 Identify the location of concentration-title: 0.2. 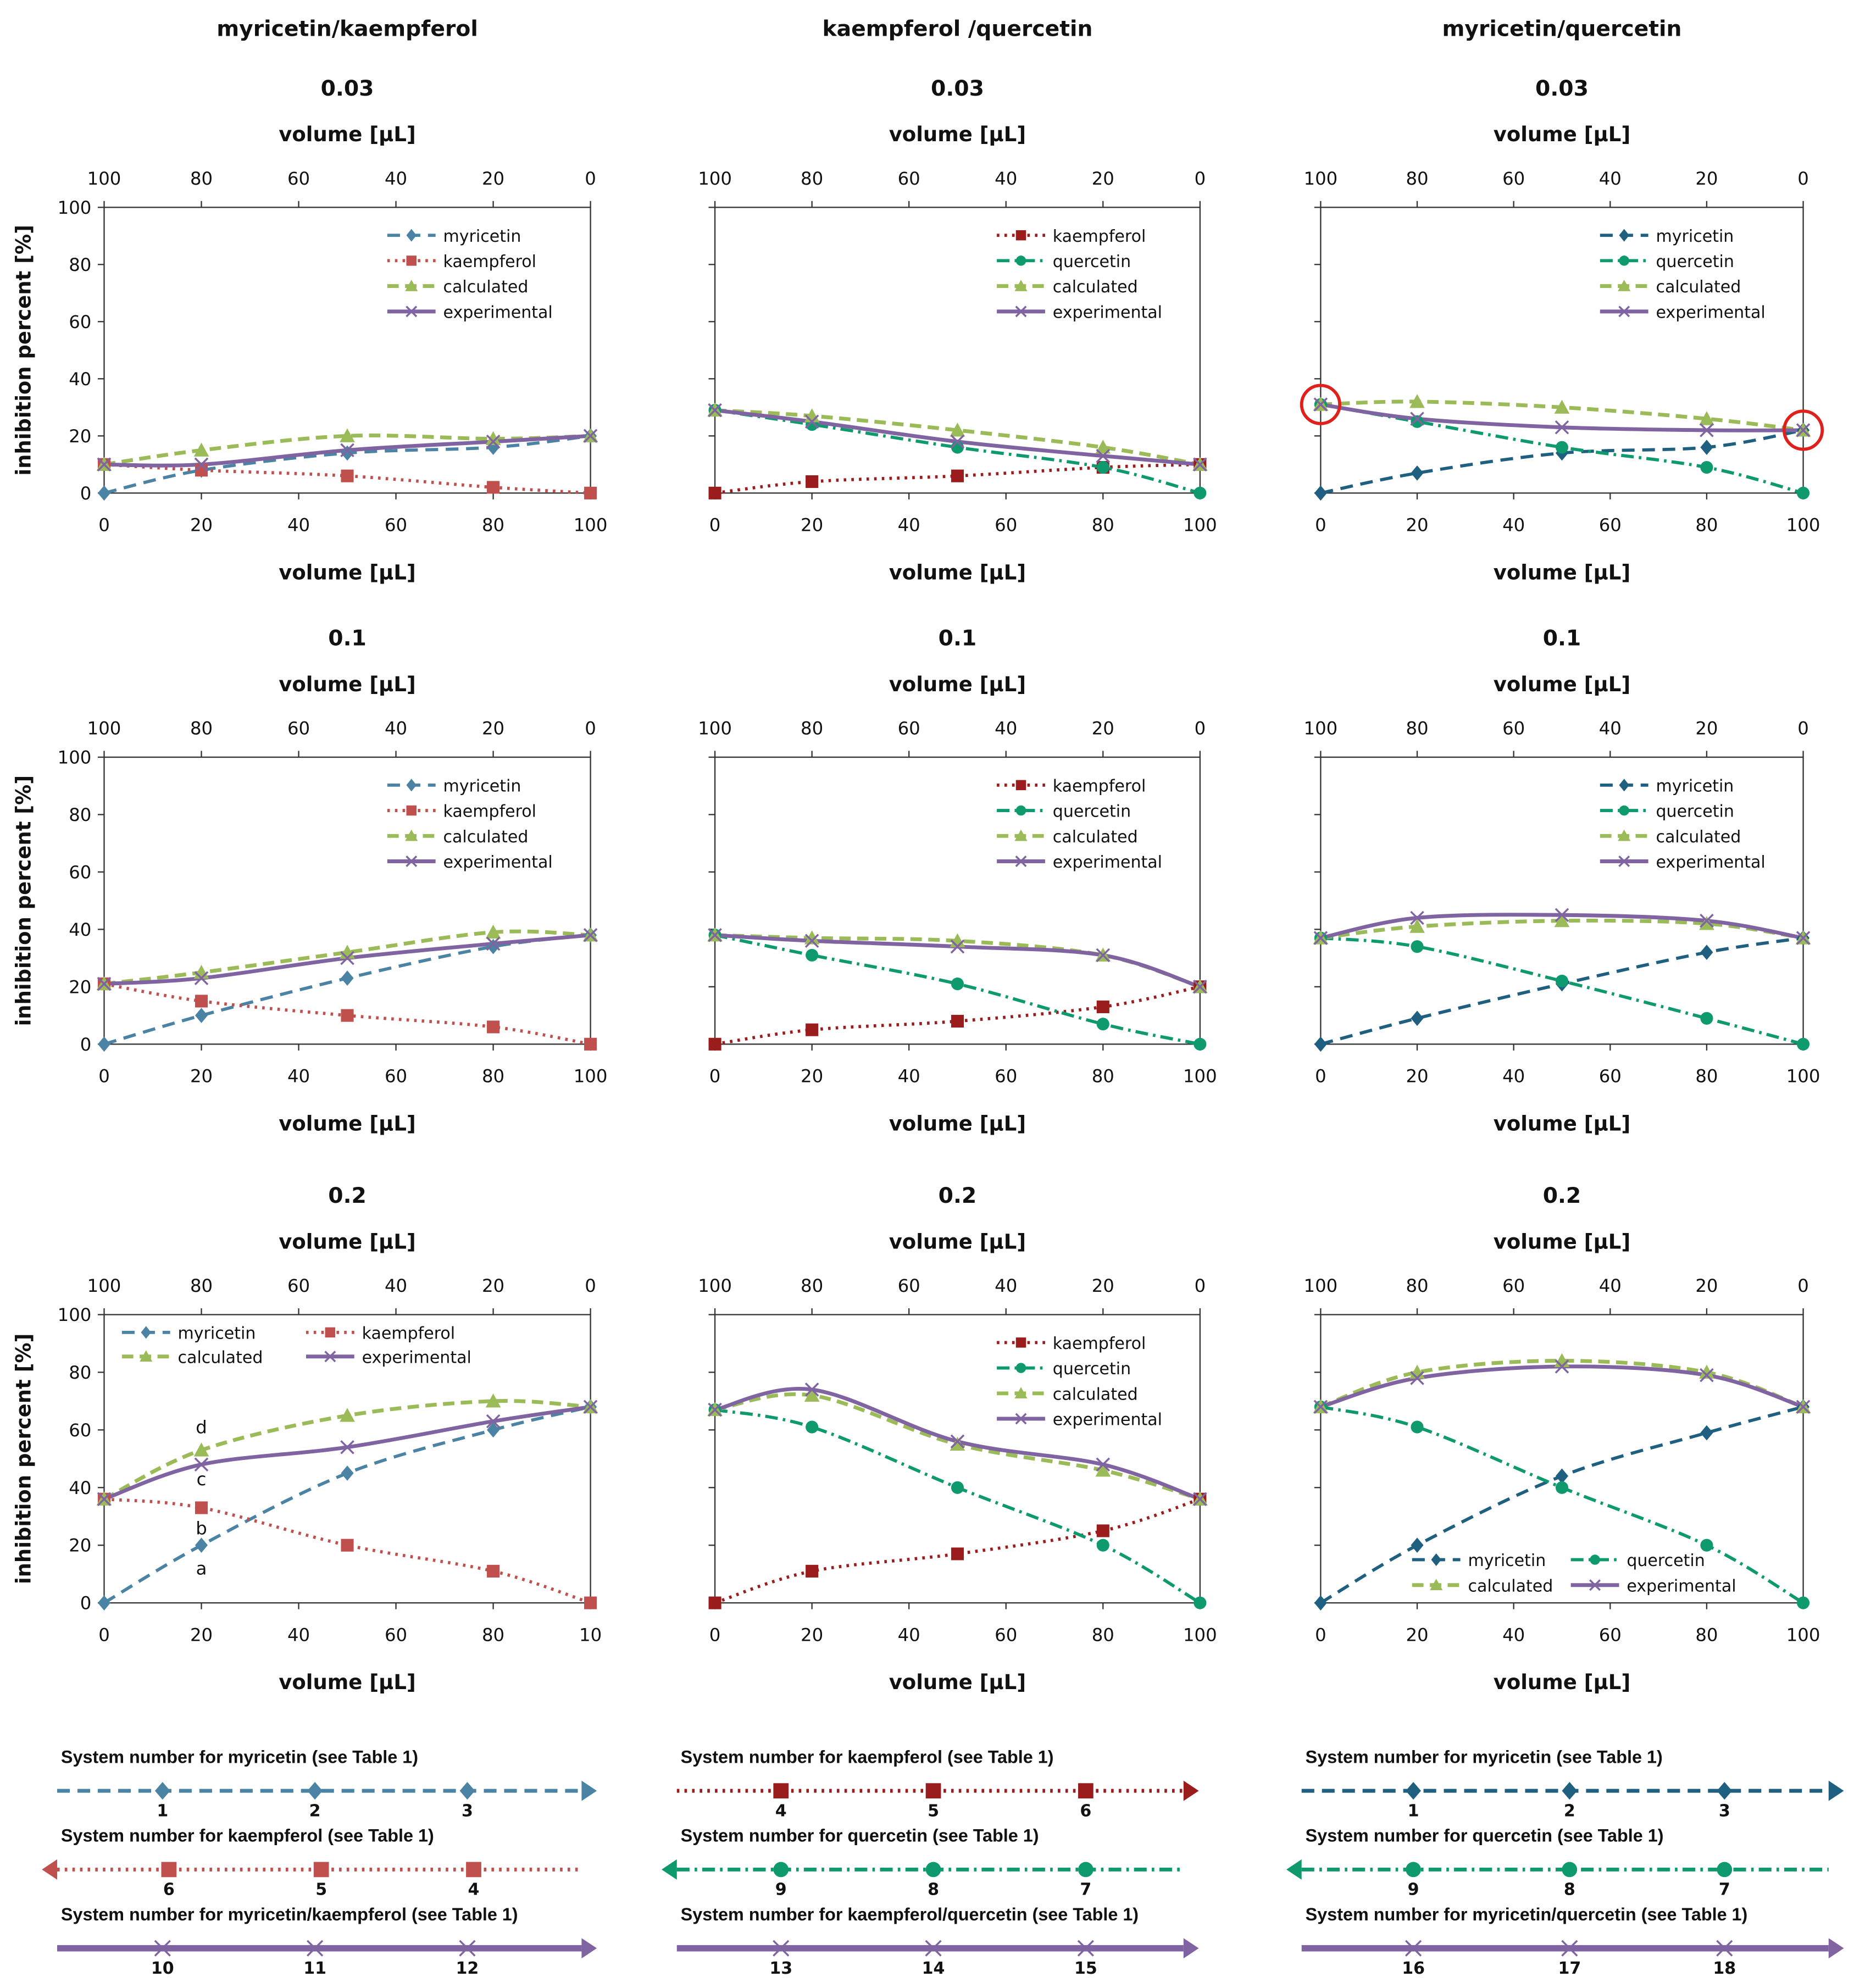
(958, 1196).